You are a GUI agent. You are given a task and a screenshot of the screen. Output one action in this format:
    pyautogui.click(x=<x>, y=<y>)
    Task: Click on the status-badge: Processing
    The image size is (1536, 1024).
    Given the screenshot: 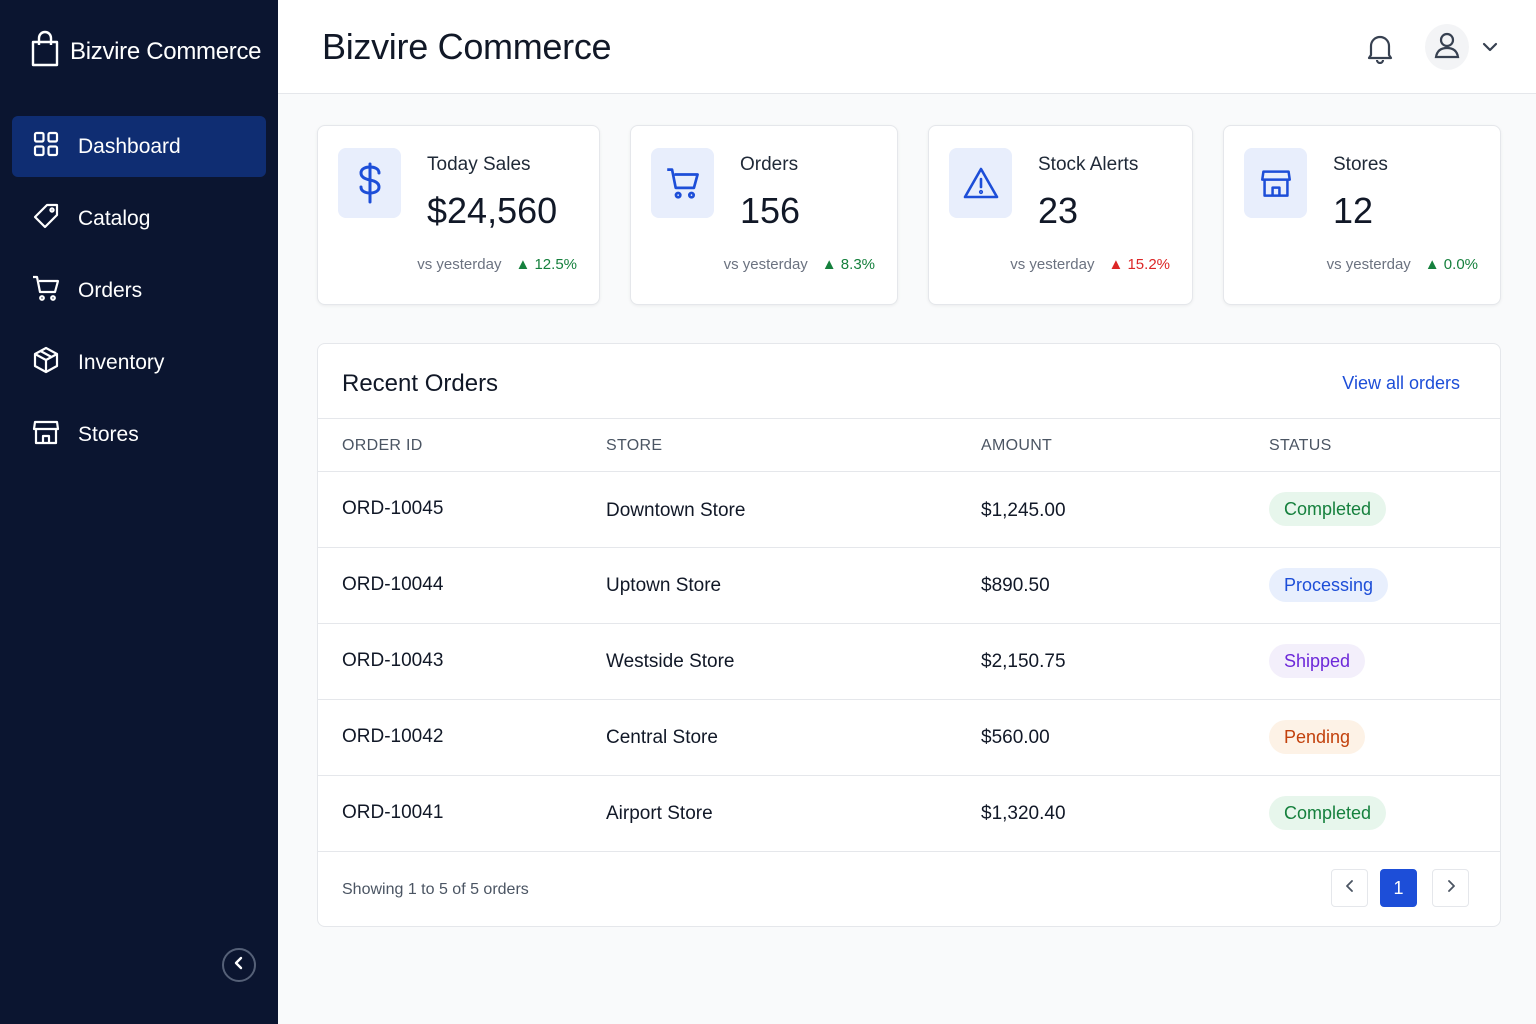 What is the action you would take?
    pyautogui.click(x=1329, y=585)
    